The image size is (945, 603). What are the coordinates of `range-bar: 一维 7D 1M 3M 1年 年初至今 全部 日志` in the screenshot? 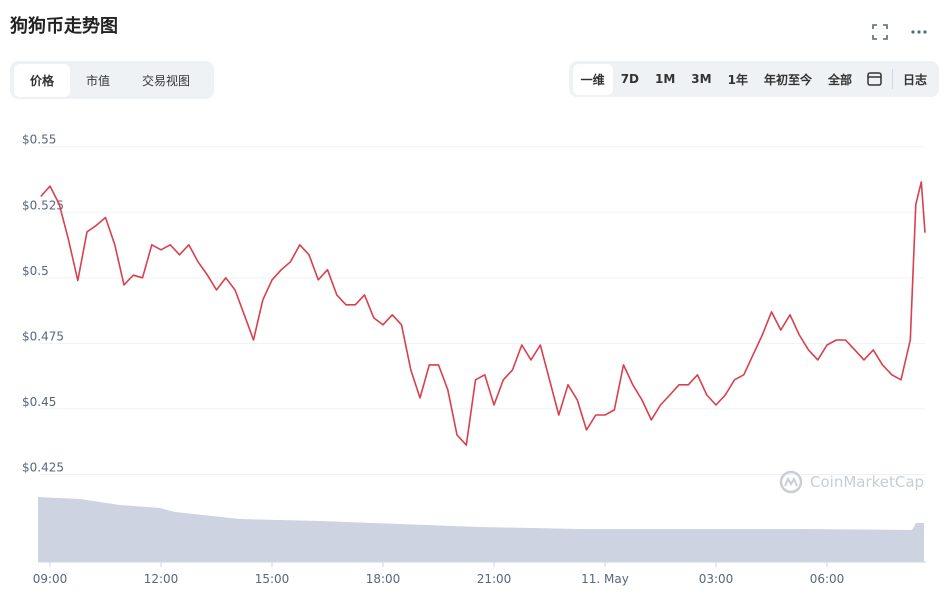 It's located at (753, 79).